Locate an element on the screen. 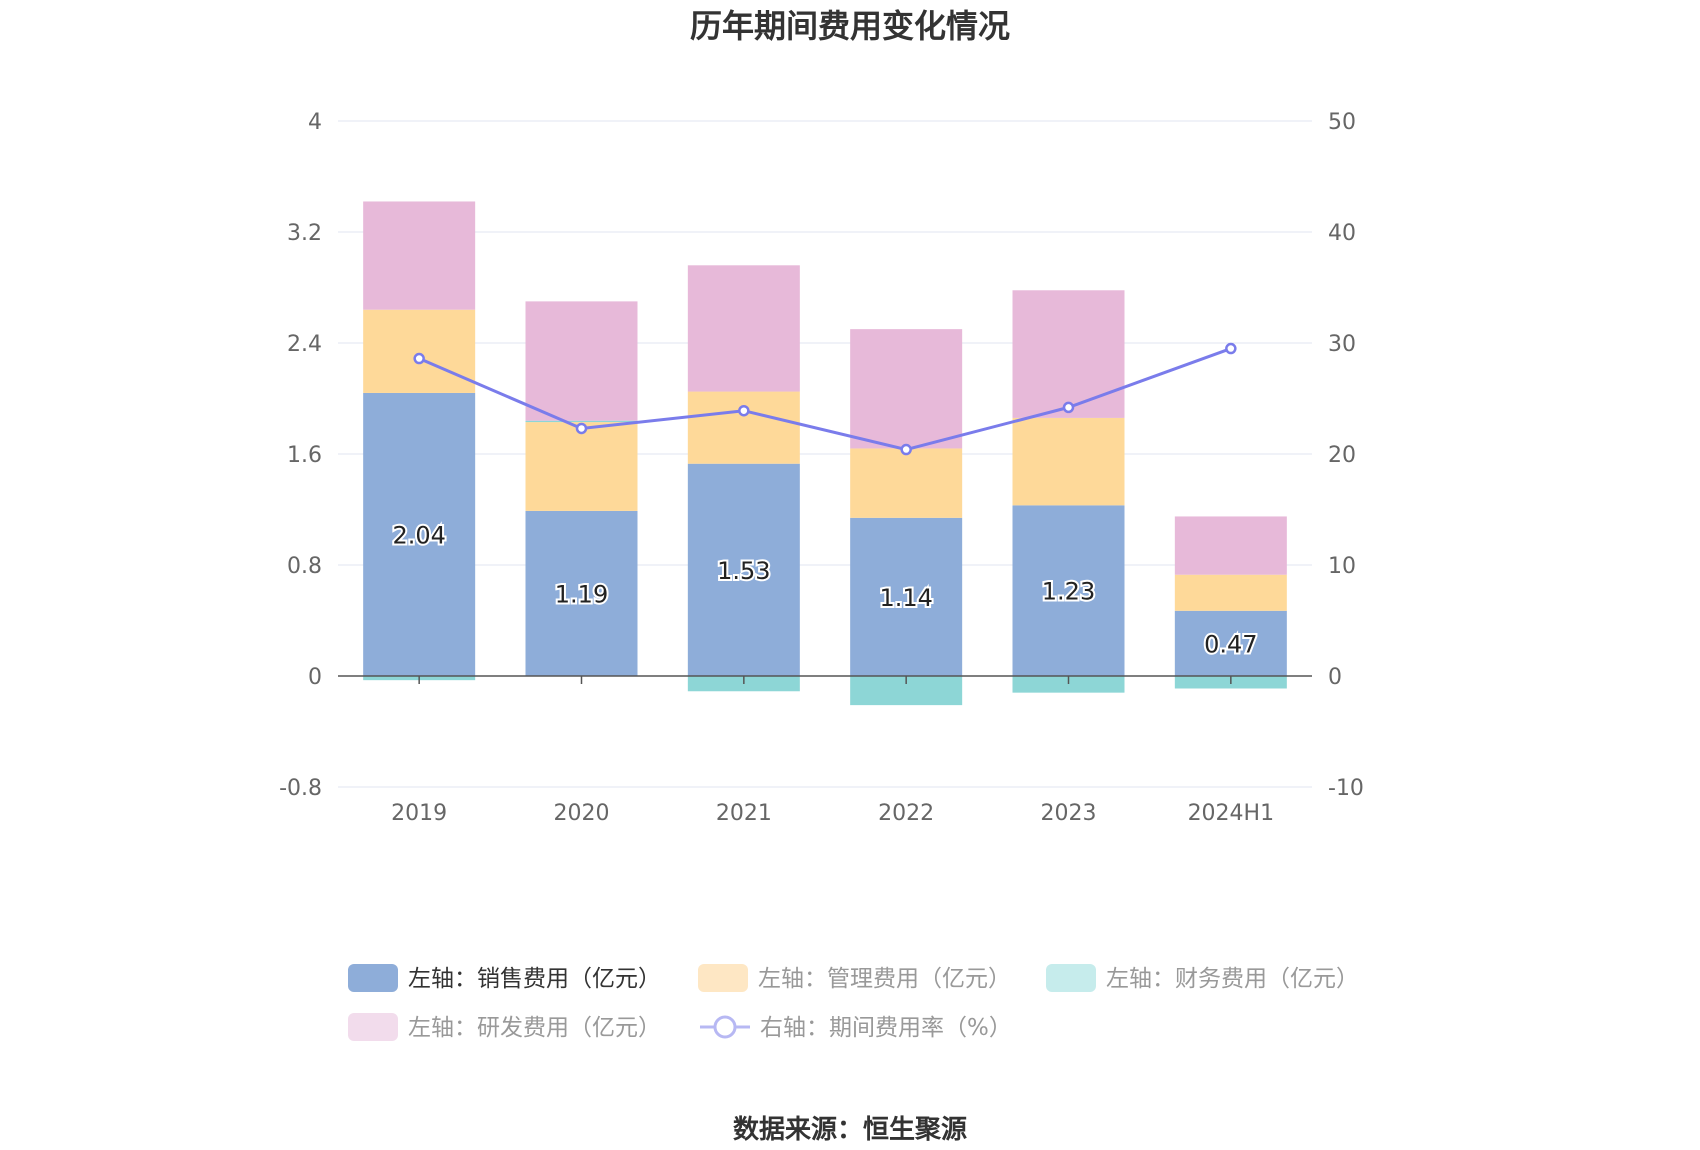 This screenshot has height=1150, width=1700. x-axis-labels: 2019 2020 2021 2022 2023 2024H1 is located at coordinates (832, 813).